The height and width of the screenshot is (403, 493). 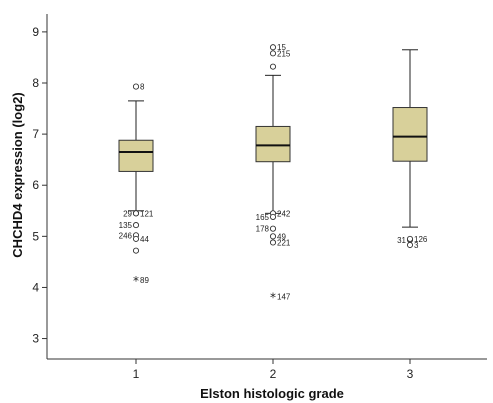 I want to click on outlier-label: 121, so click(x=147, y=213).